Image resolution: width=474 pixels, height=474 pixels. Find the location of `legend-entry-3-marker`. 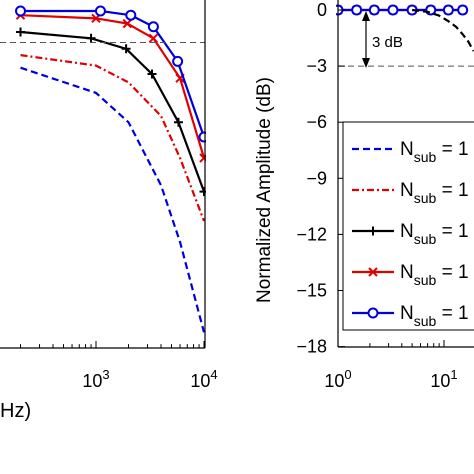

legend-entry-3-marker is located at coordinates (373, 272).